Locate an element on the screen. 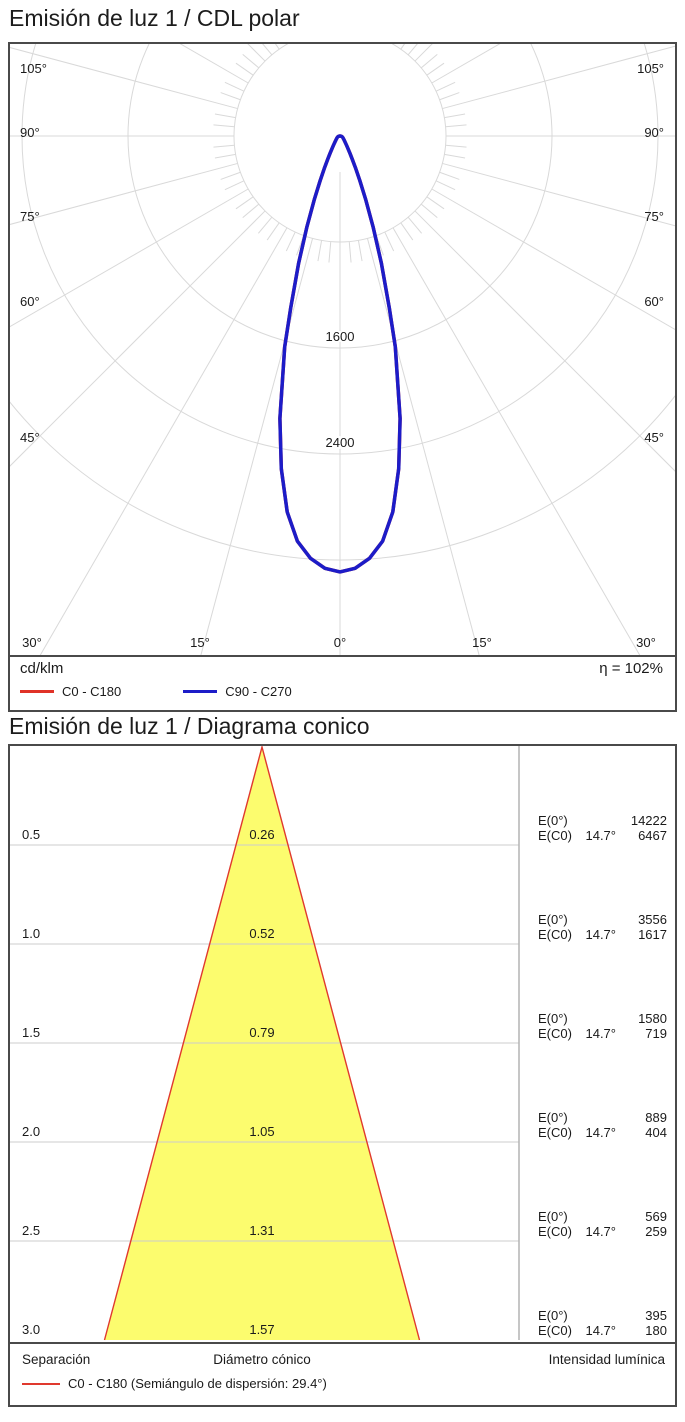 Image resolution: width=685 pixels, height=1422 pixels. polar-curve-c90-c270 is located at coordinates (340, 354).